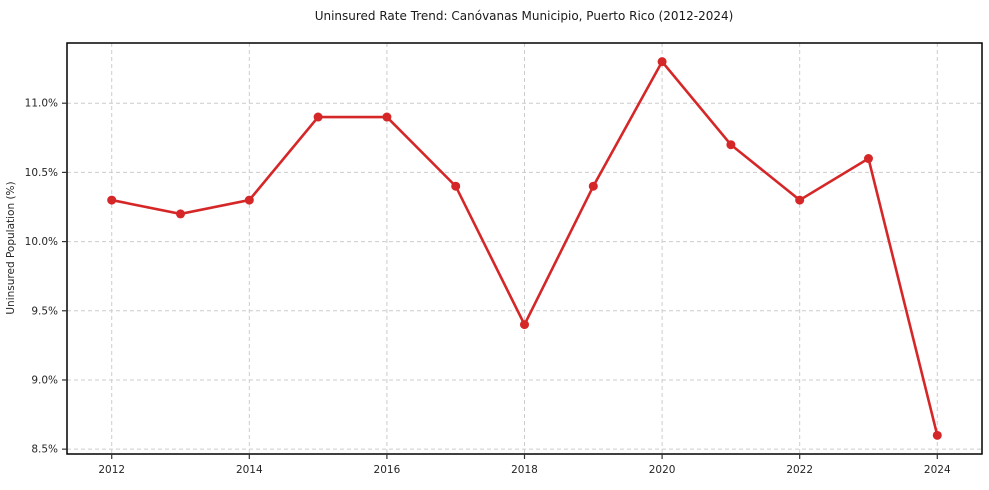  What do you see at coordinates (249, 470) in the screenshot?
I see `x-tick-label: 2014` at bounding box center [249, 470].